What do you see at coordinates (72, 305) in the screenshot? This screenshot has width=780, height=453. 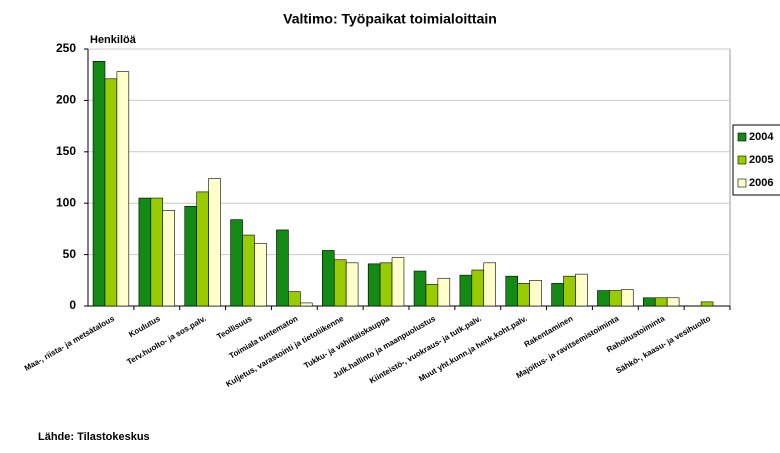 I see `y-tick-label: 0` at bounding box center [72, 305].